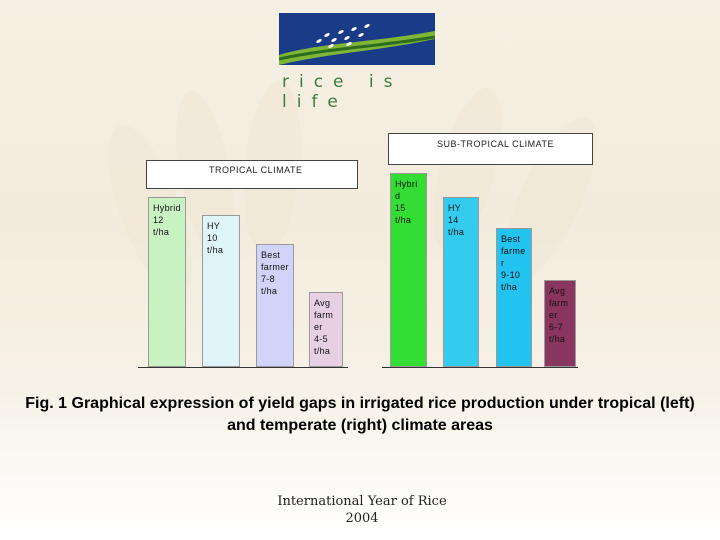 The image size is (720, 540). Describe the element at coordinates (480, 367) in the screenshot. I see `subtropical-baseline` at that location.